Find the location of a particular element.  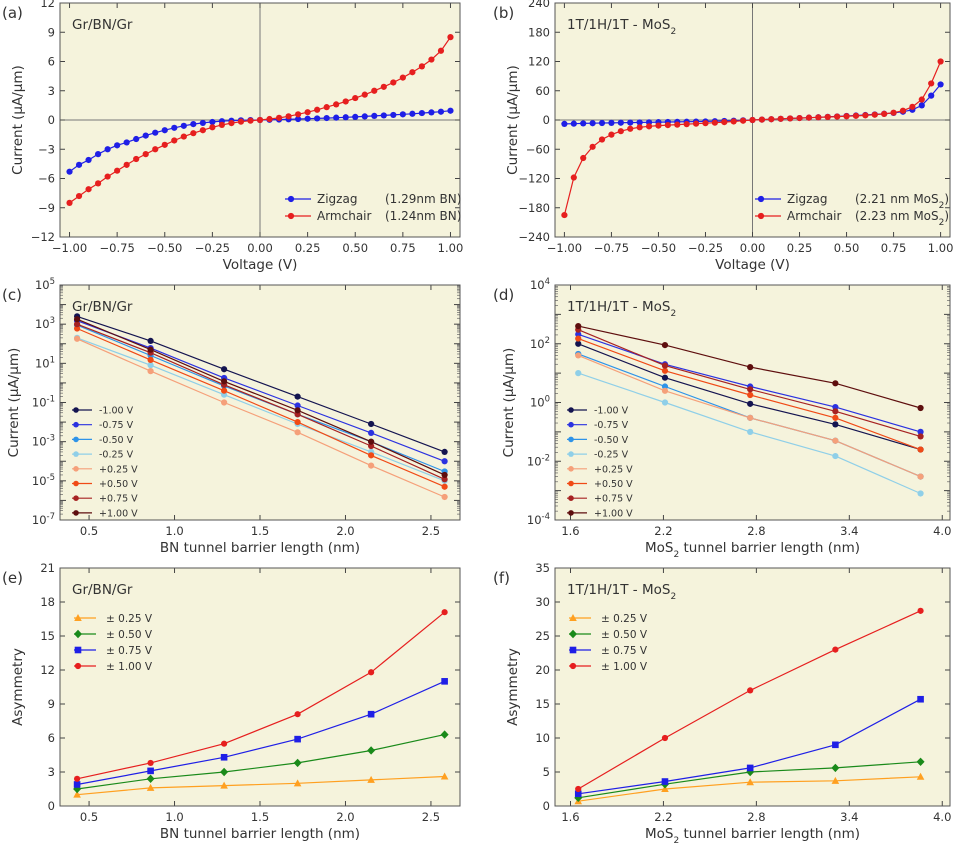

legend-note: (2.21 nm MoS2) is located at coordinates (902, 201).